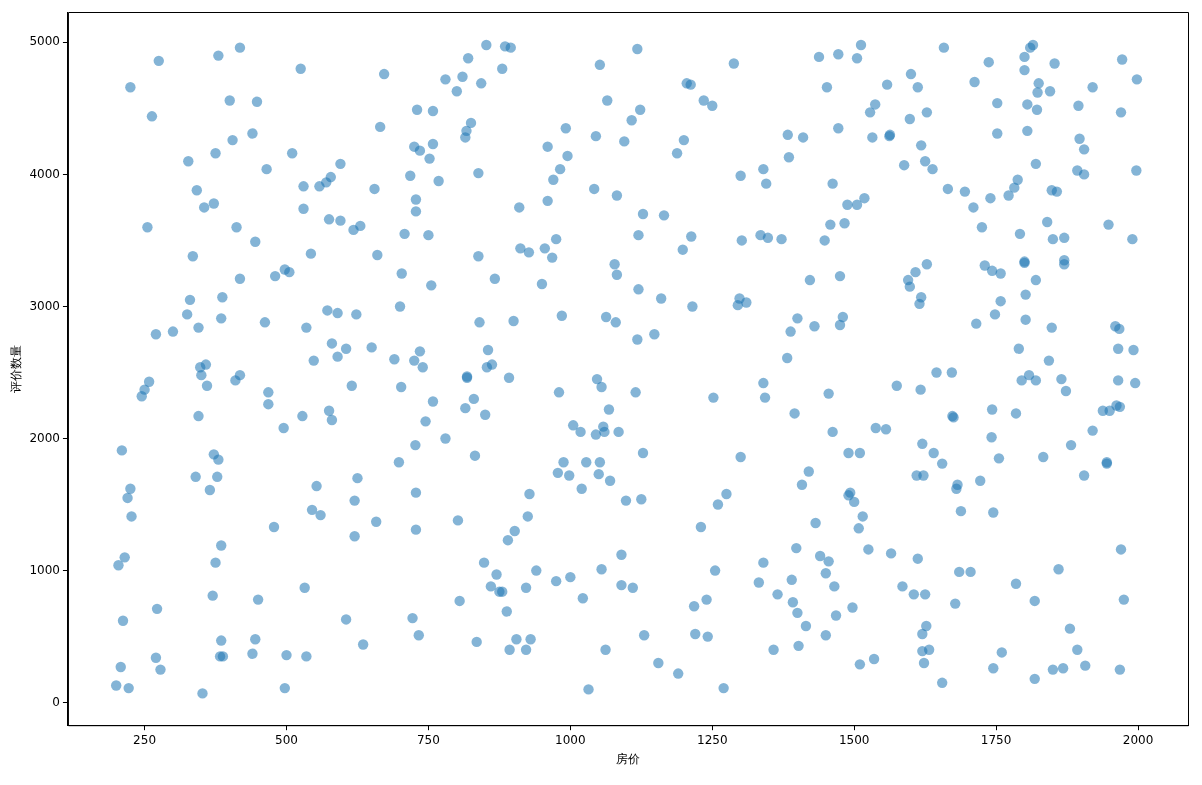 This screenshot has height=785, width=1202. I want to click on x-tick-label: 1000, so click(570, 739).